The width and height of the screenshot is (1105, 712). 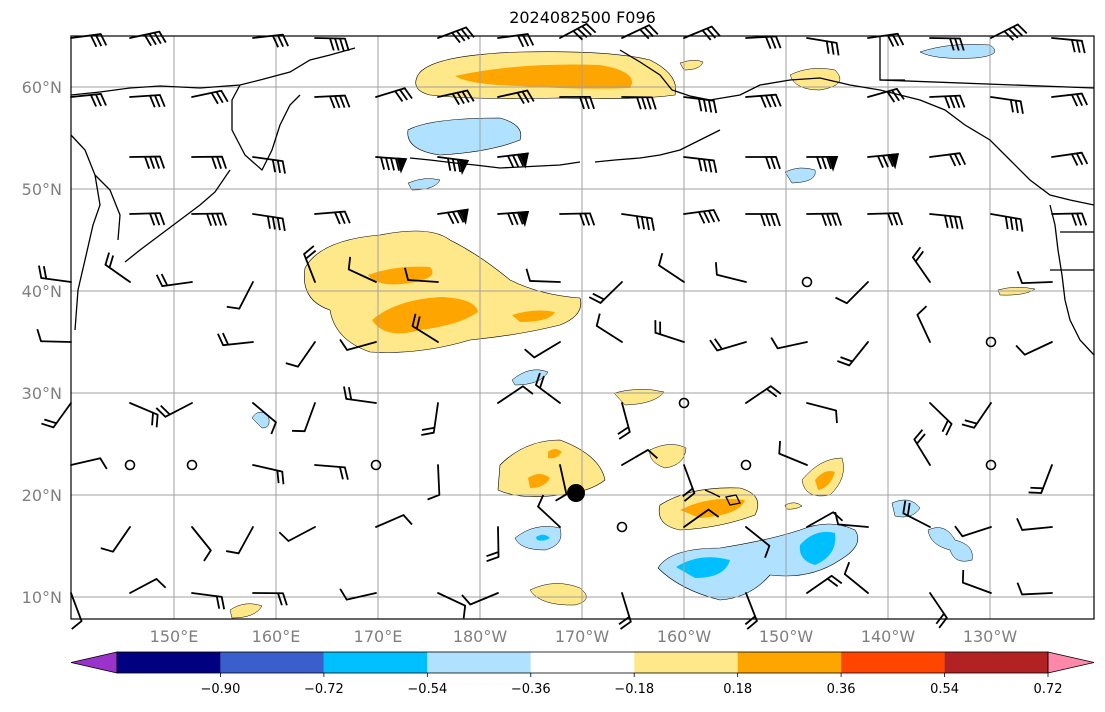 I want to click on longitude-label: 170°E, so click(x=378, y=636).